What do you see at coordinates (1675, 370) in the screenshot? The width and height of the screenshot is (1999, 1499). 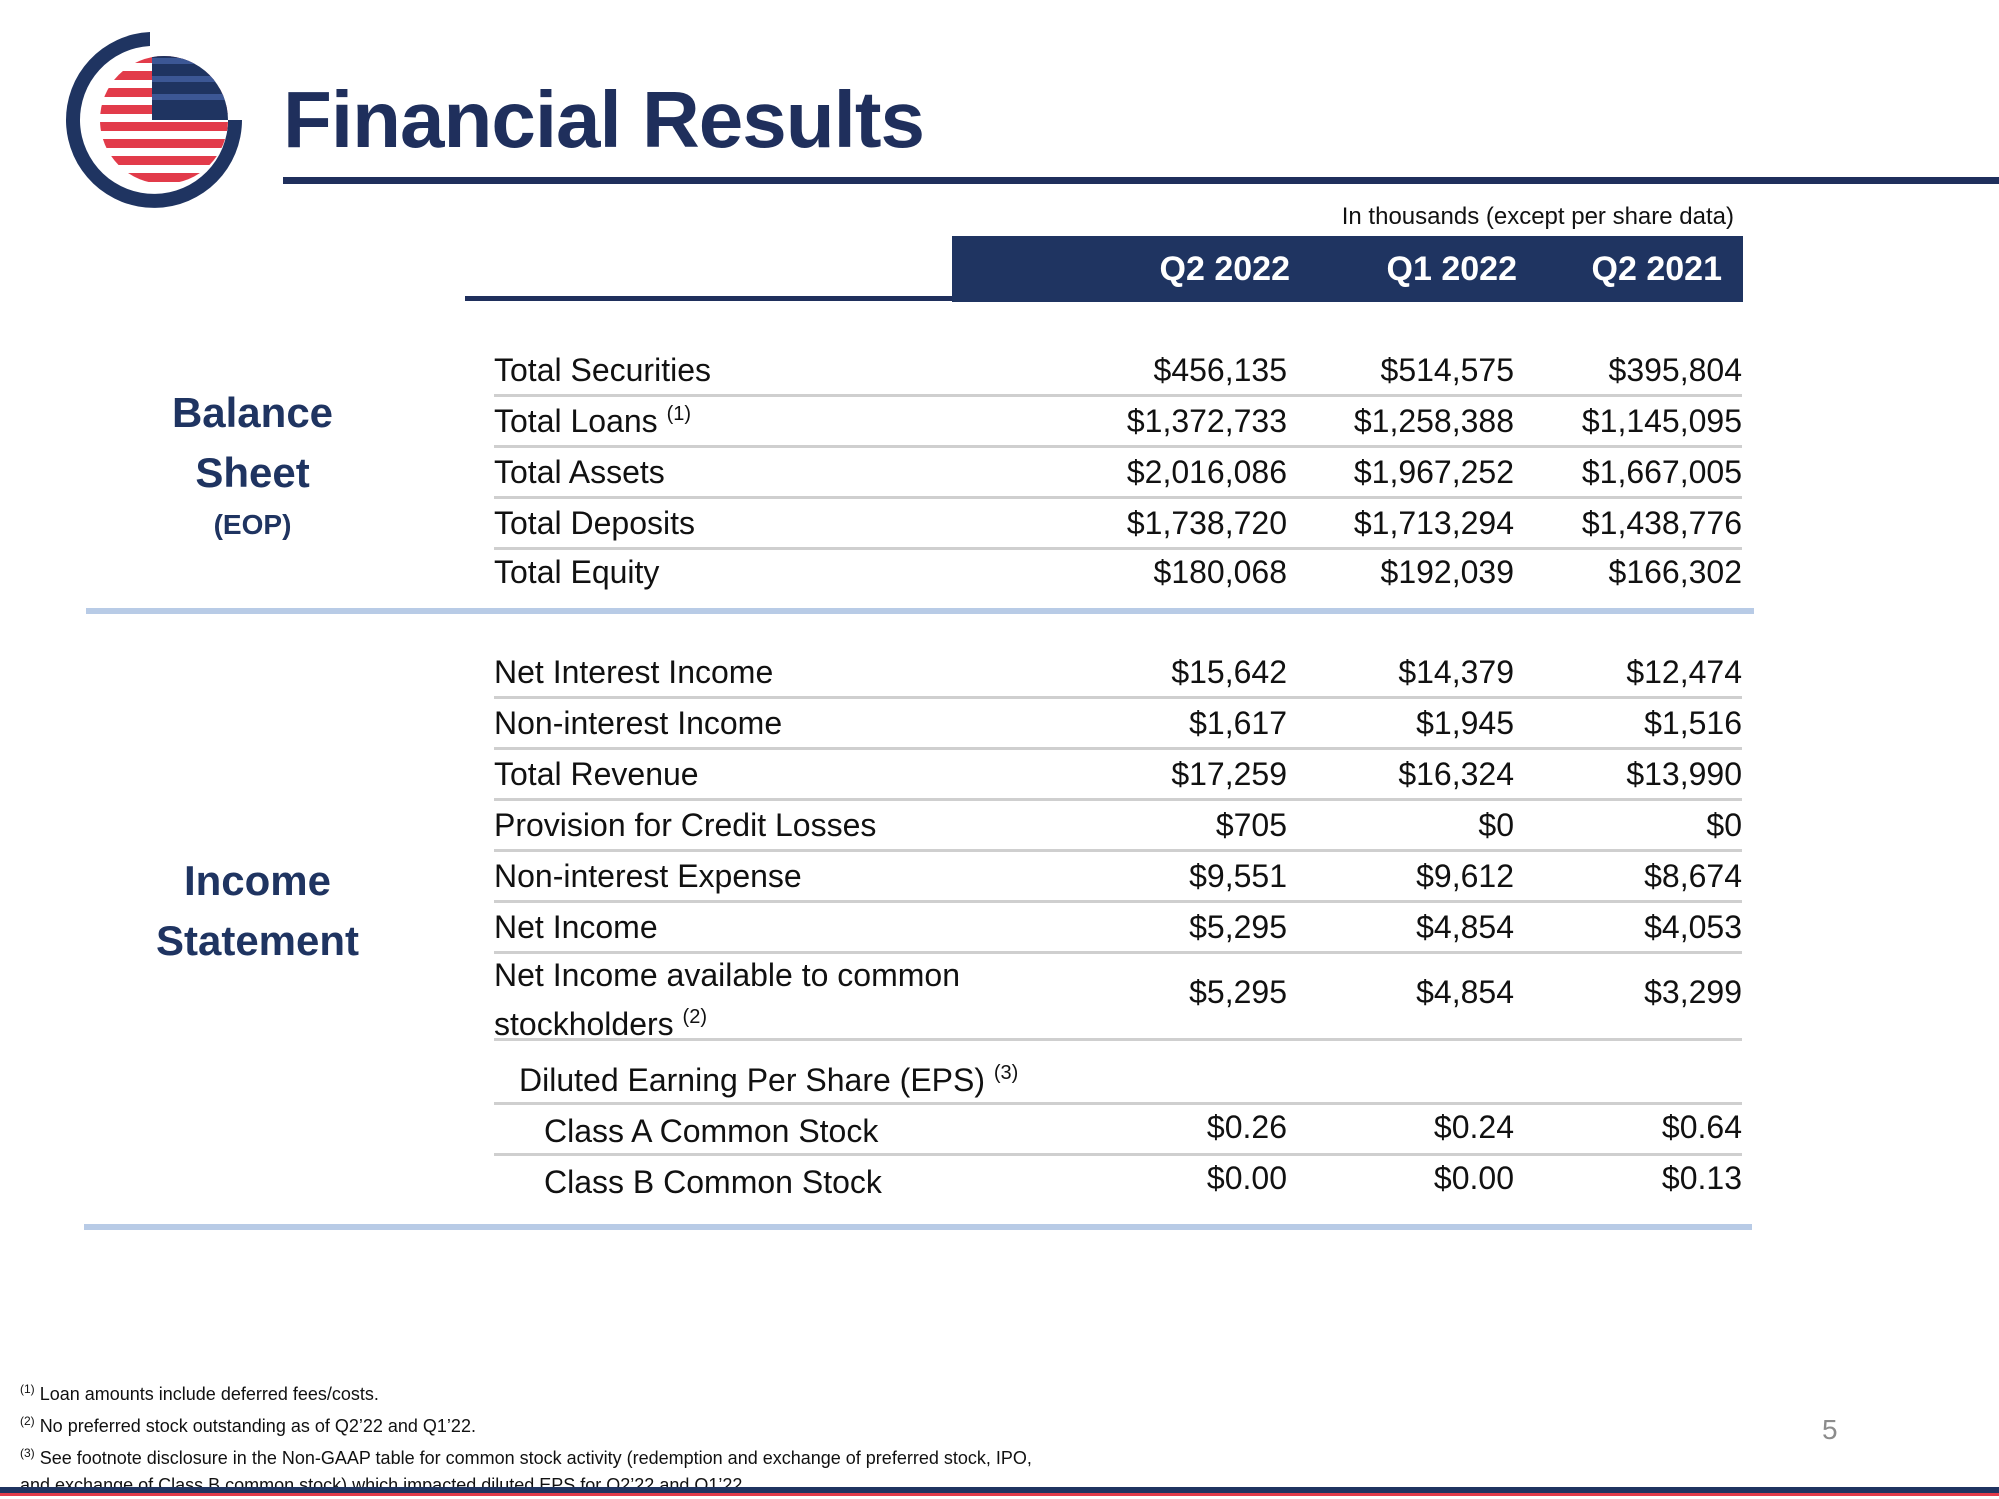 I see `cell-q2-2021: $395,804` at bounding box center [1675, 370].